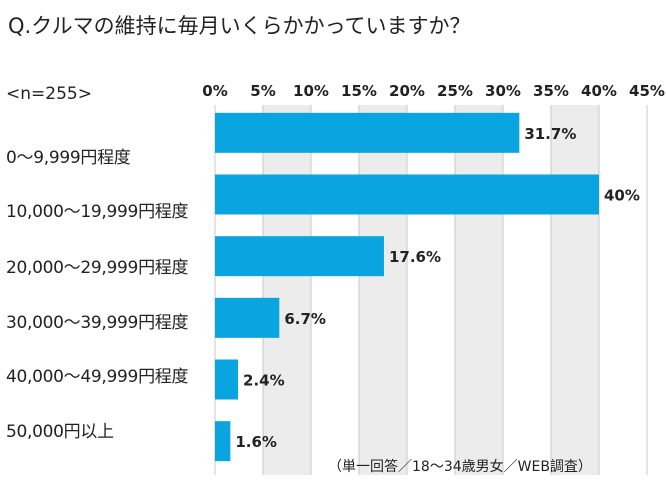 The image size is (666, 500). Describe the element at coordinates (460, 467) in the screenshot. I see `survey-note: （単一回答／18～34歳男女／WEB調査）` at that location.